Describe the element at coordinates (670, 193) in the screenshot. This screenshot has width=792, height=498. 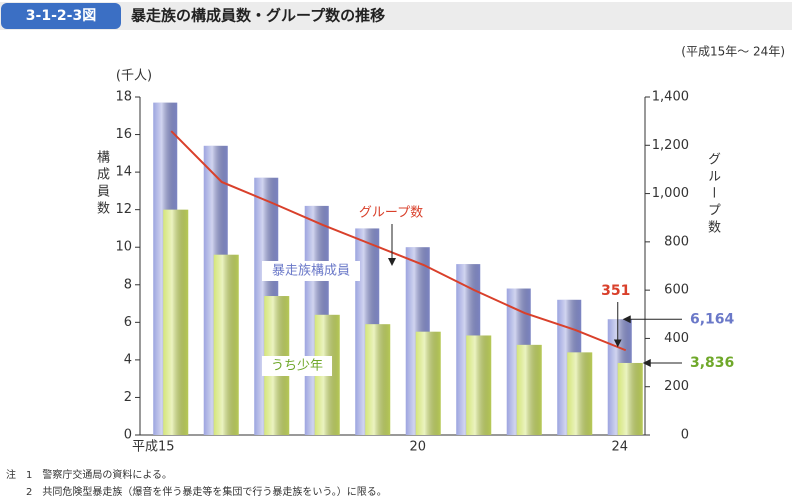
I see `y2-tick-label: 1,000` at that location.